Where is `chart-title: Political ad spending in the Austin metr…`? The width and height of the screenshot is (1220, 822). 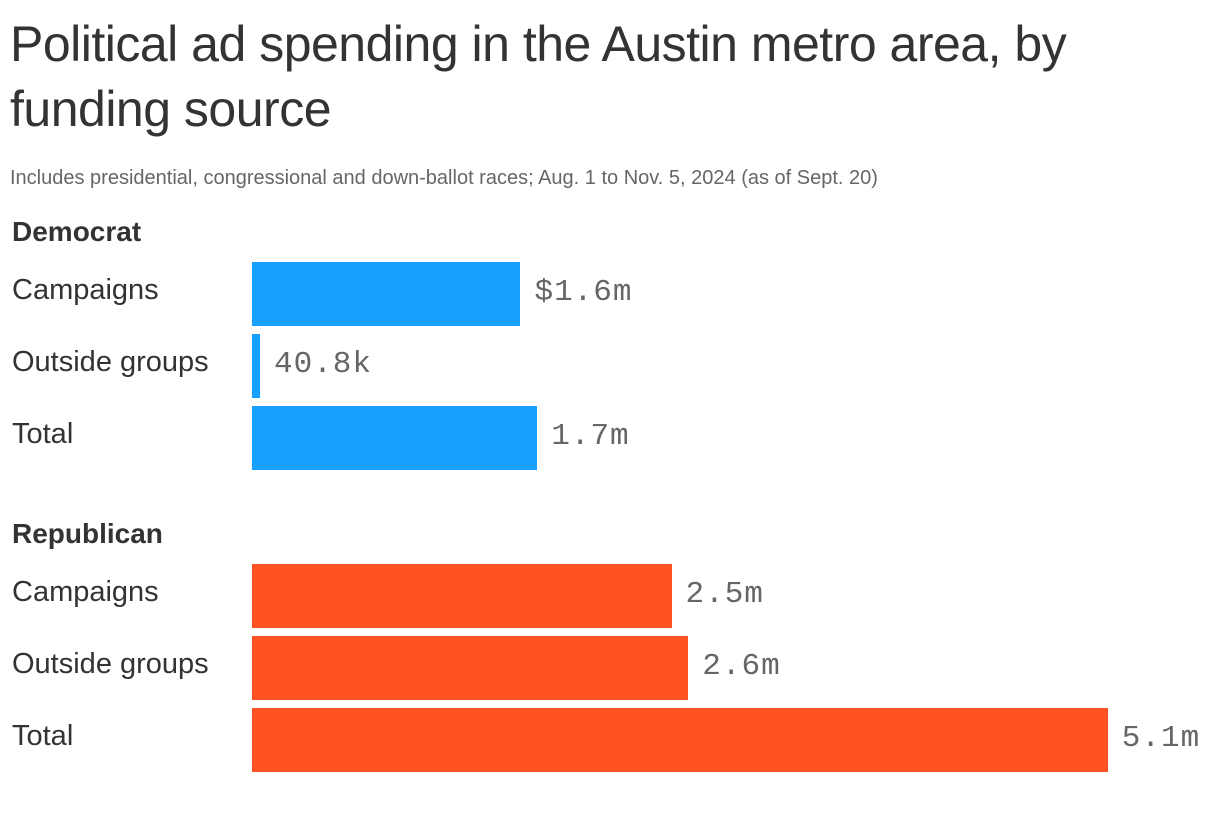 chart-title: Political ad spending in the Austin metr… is located at coordinates (538, 76).